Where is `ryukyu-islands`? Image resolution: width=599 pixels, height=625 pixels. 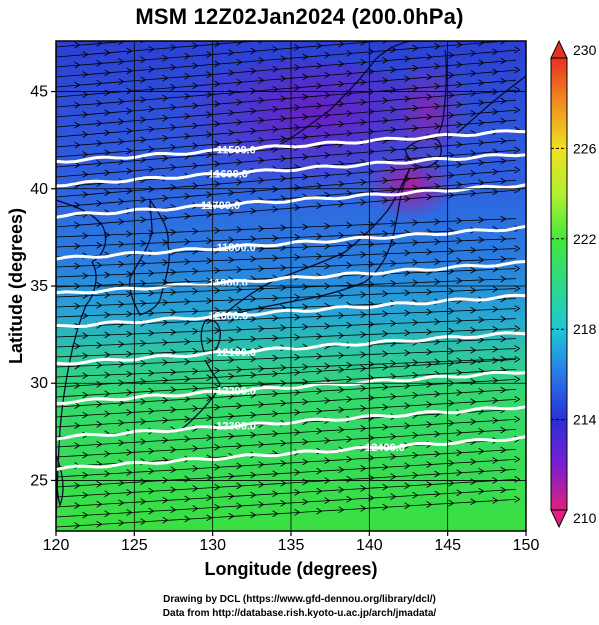 ryukyu-islands is located at coordinates (199, 396).